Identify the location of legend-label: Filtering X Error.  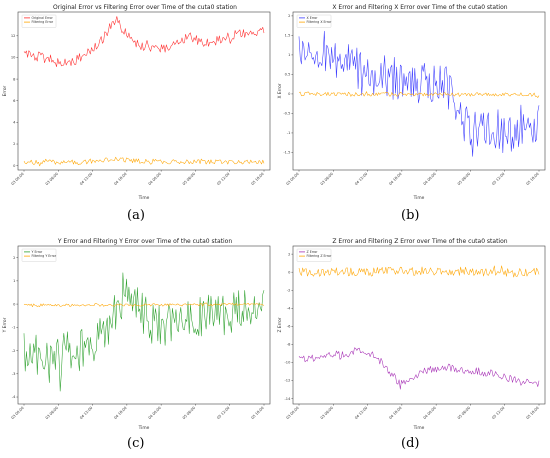
(319, 22).